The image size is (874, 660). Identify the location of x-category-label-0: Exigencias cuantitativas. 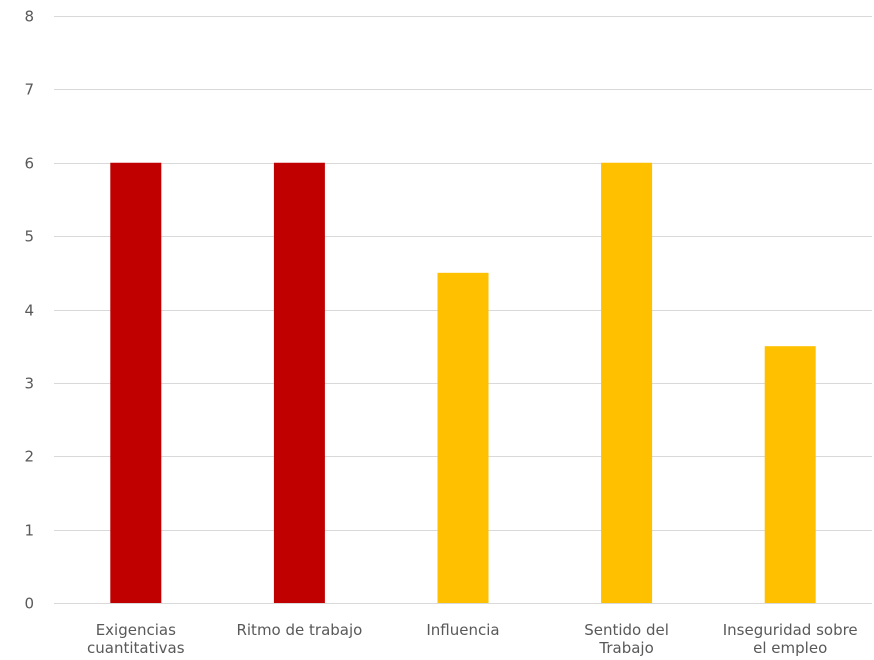
(136, 639).